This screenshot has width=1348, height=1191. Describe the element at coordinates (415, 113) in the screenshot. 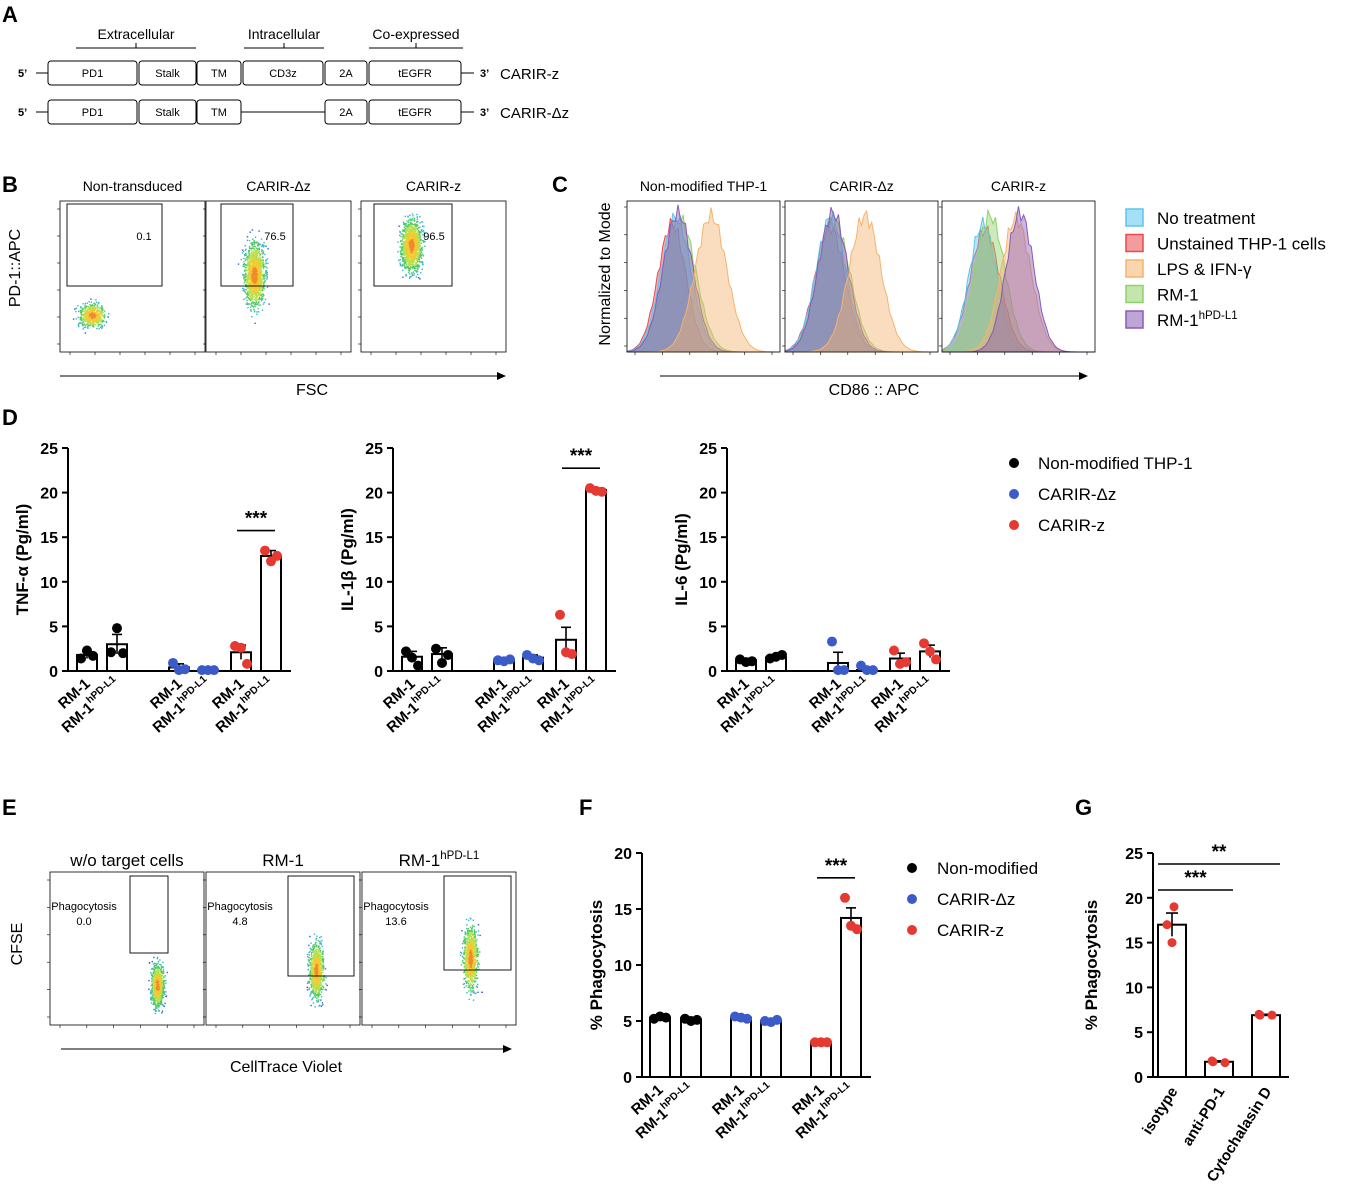

I see `construct-box-label: tEGFR` at that location.